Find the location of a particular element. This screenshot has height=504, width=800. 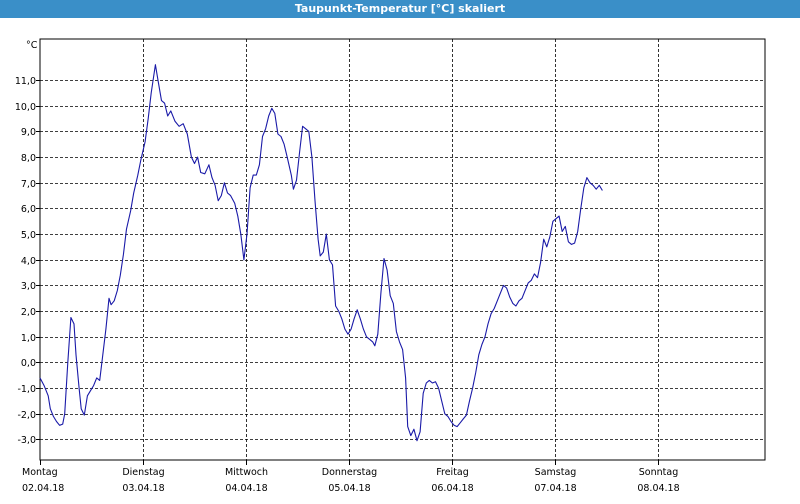

y-tick-label: 6,0 is located at coordinates (28, 209).